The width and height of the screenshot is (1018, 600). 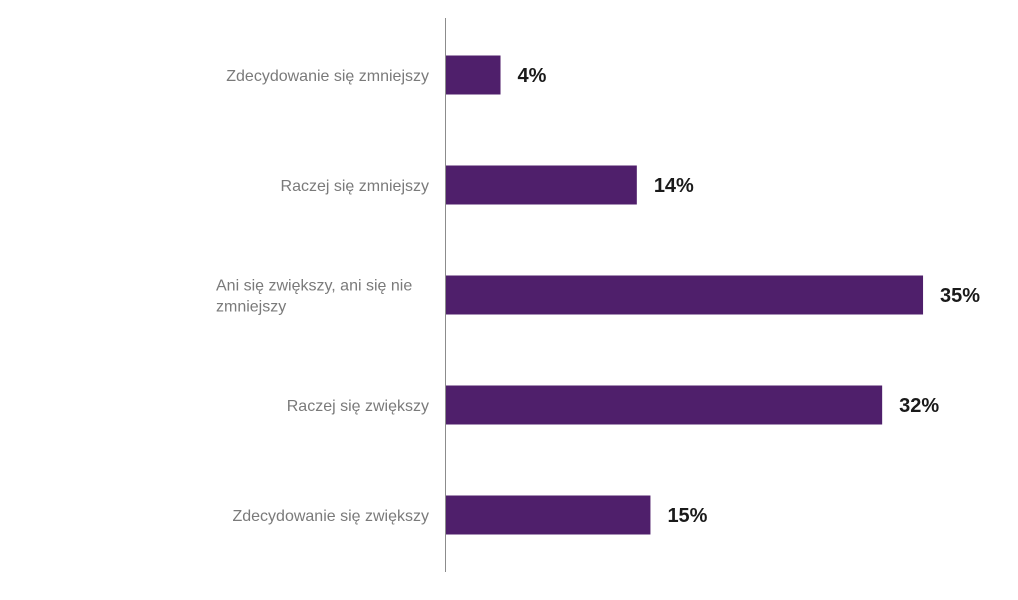 I want to click on category-label-line: zmniejszy, so click(x=251, y=307).